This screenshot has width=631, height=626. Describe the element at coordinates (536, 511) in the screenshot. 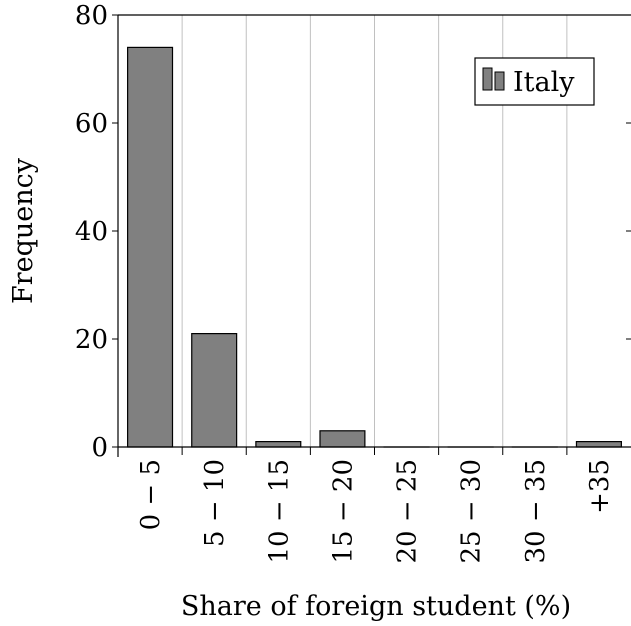

I see `x-tick-label: 30 − 35` at that location.